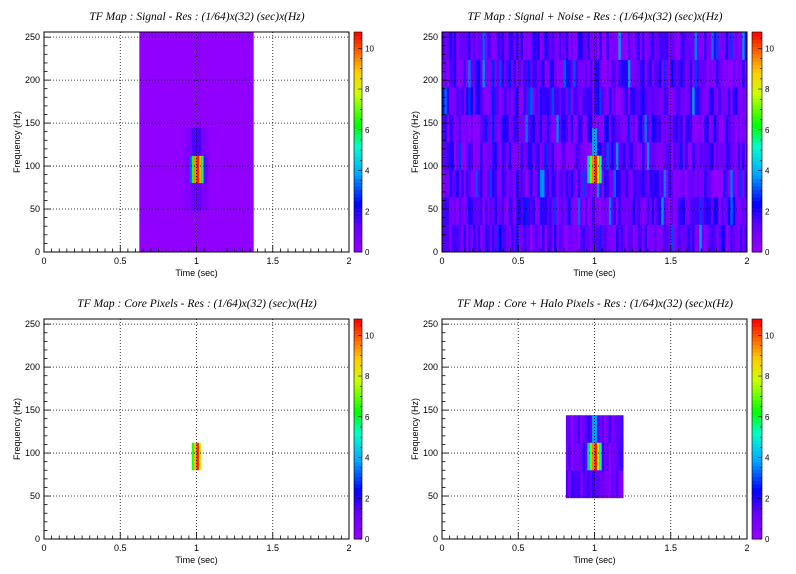  Describe the element at coordinates (430, 123) in the screenshot. I see `y-tick-label: 150` at that location.